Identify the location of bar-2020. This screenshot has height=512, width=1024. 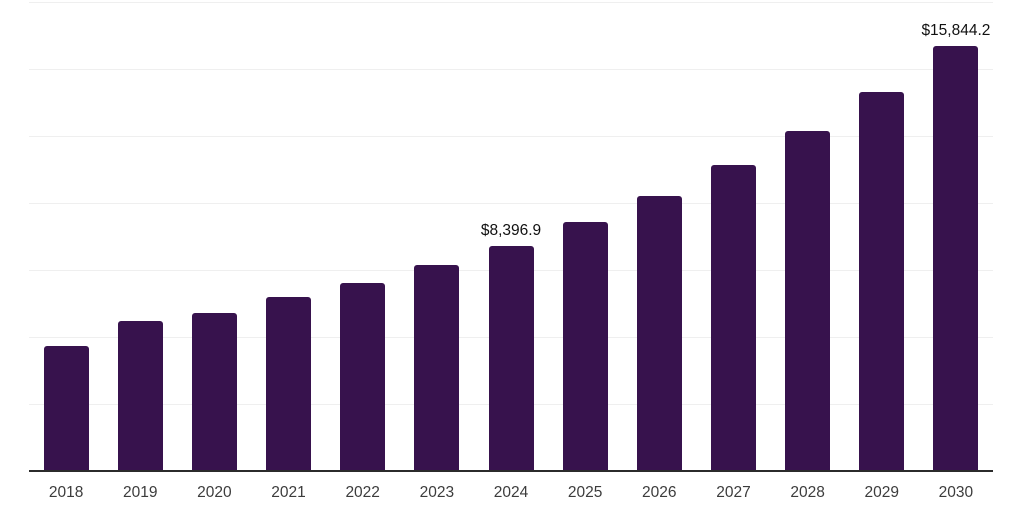
(214, 391).